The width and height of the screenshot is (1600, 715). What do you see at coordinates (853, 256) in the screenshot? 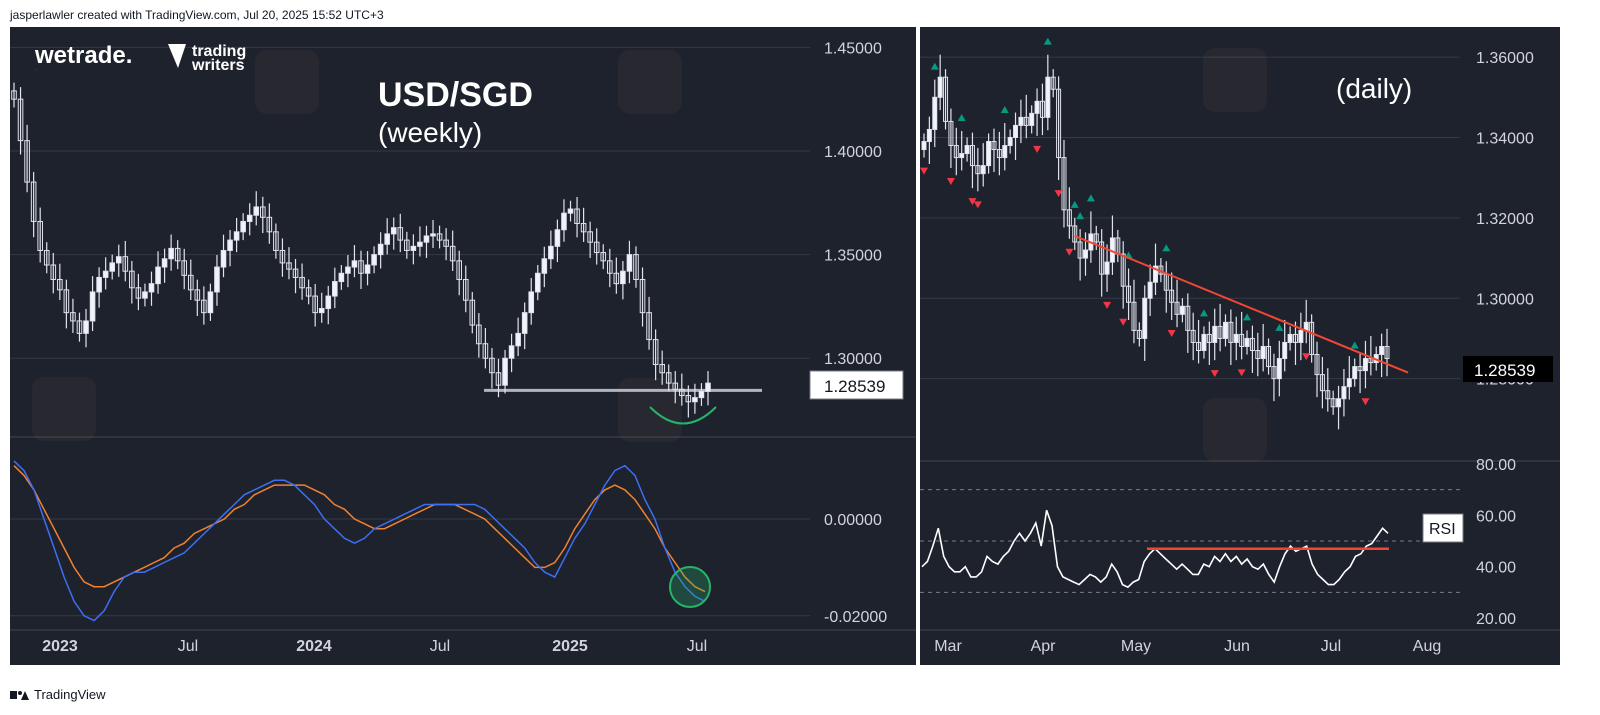
I see `weekly-y-tick: 1.35000` at bounding box center [853, 256].